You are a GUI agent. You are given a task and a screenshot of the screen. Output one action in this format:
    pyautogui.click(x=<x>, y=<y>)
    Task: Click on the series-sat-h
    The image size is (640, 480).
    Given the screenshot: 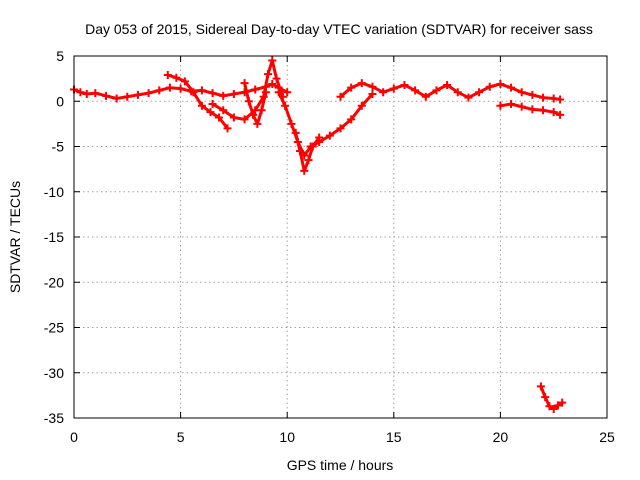 What is the action you would take?
    pyautogui.click(x=530, y=109)
    